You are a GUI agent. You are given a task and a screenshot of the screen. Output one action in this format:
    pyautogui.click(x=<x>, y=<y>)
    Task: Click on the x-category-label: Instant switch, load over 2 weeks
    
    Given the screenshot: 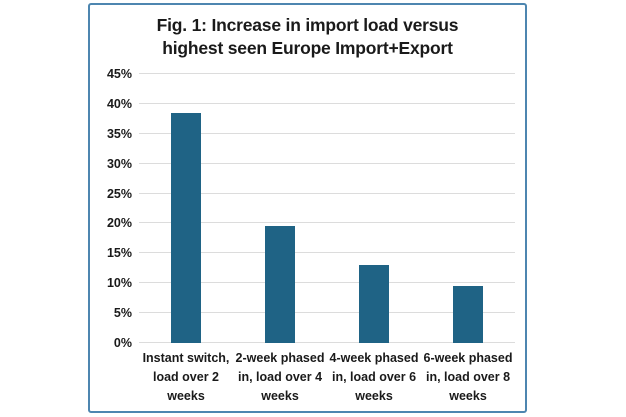 What is the action you would take?
    pyautogui.click(x=186, y=377)
    